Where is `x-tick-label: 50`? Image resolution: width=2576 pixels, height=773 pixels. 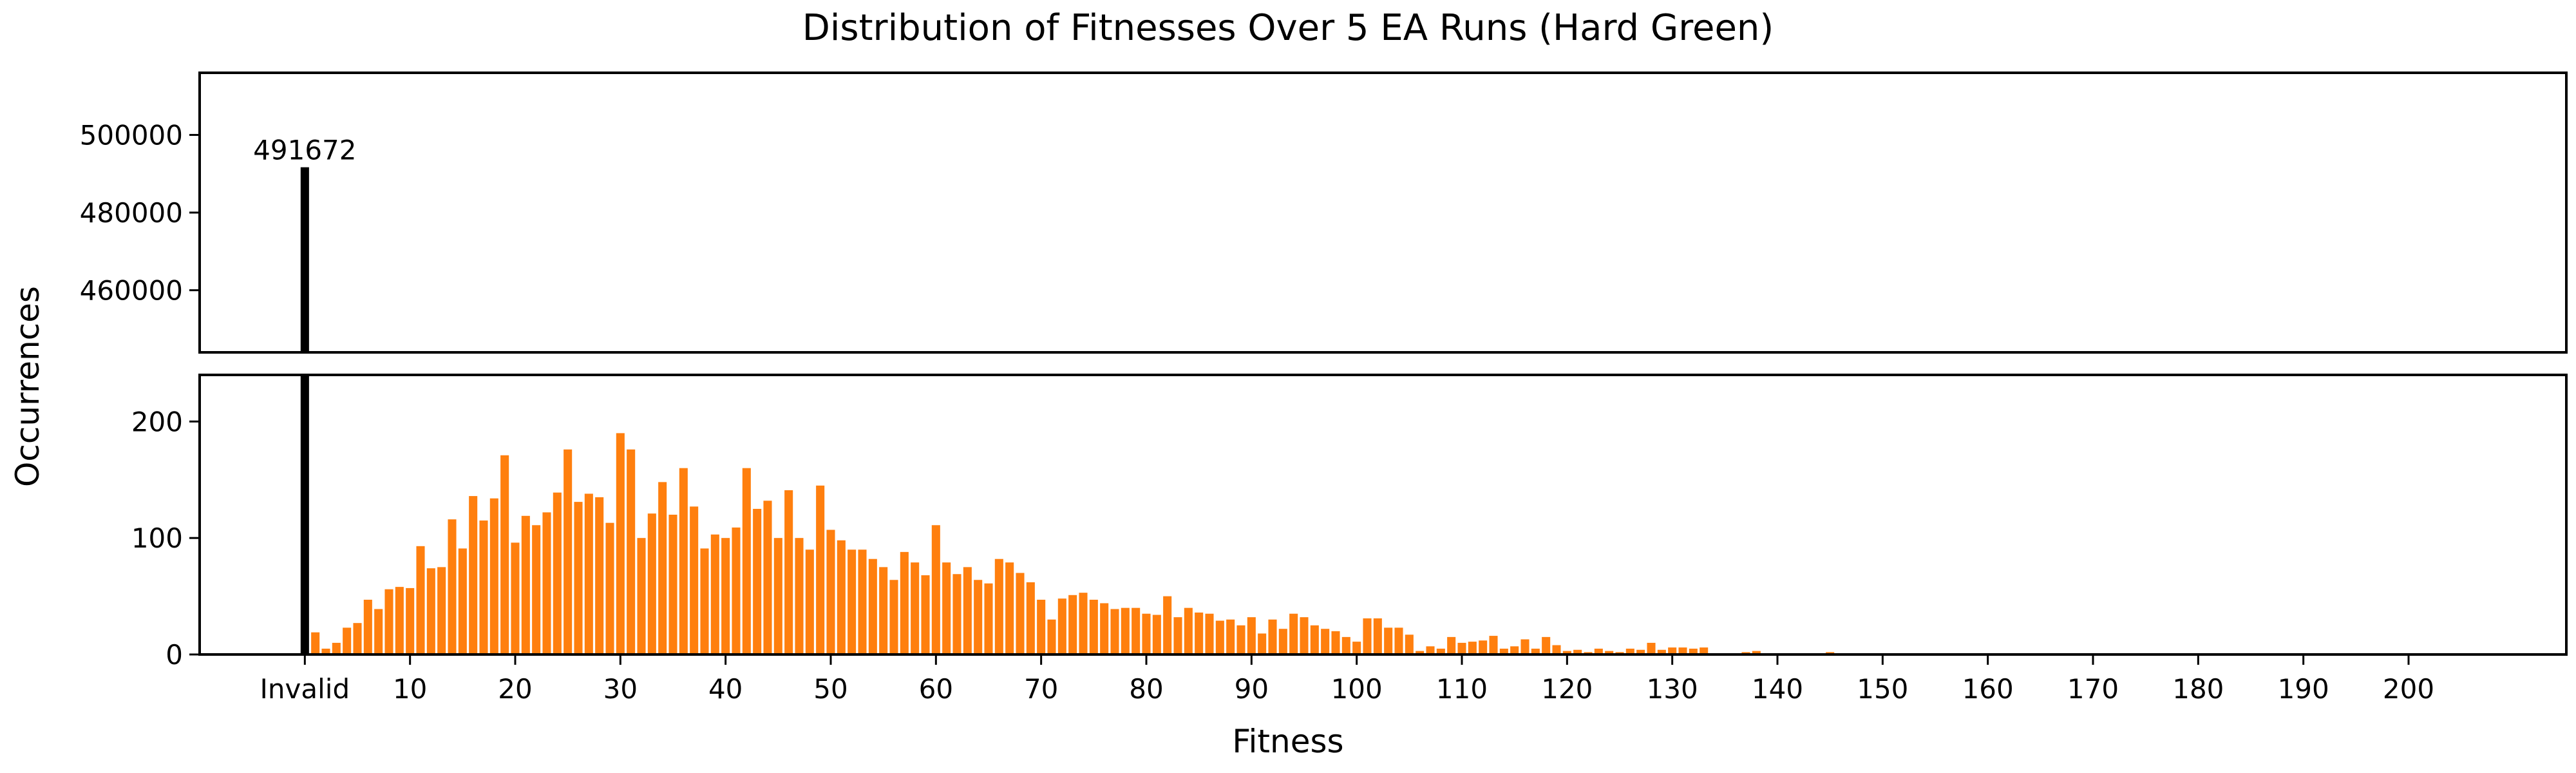 x-tick-label: 50 is located at coordinates (830, 689).